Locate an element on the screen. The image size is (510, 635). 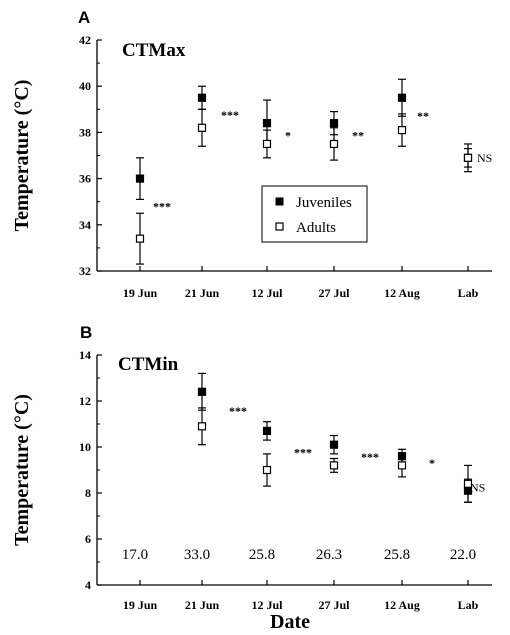
y-tick-label: 32 is located at coordinates (85, 271).